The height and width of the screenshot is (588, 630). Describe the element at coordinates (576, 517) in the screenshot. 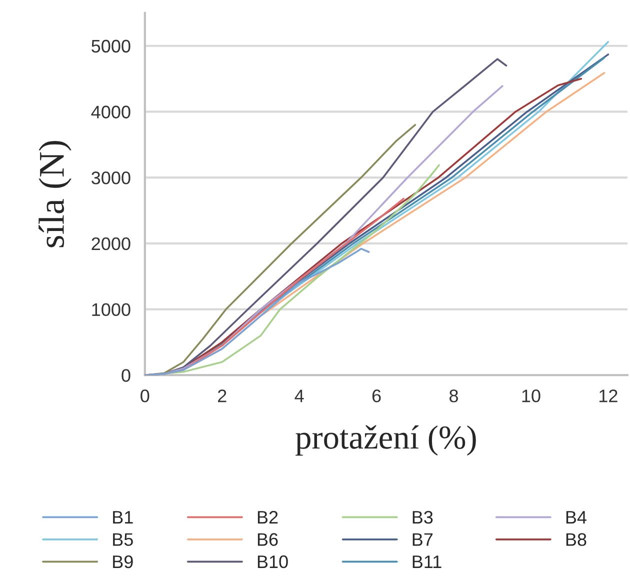

I see `legend-label: B4` at that location.